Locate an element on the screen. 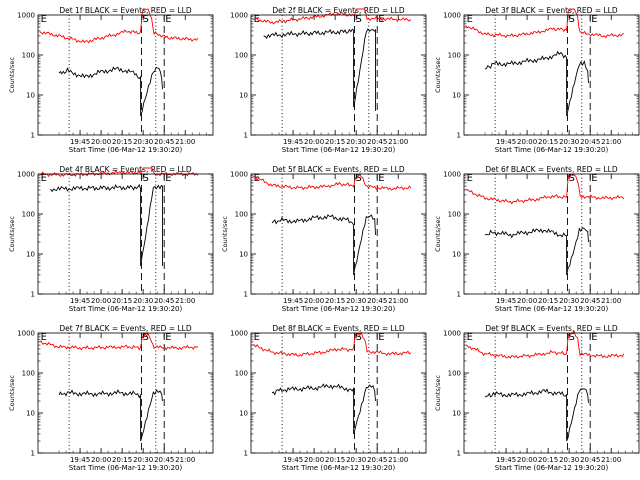  chart-title: Det 3f BLACK = Events, RED = LLD is located at coordinates (551, 10).